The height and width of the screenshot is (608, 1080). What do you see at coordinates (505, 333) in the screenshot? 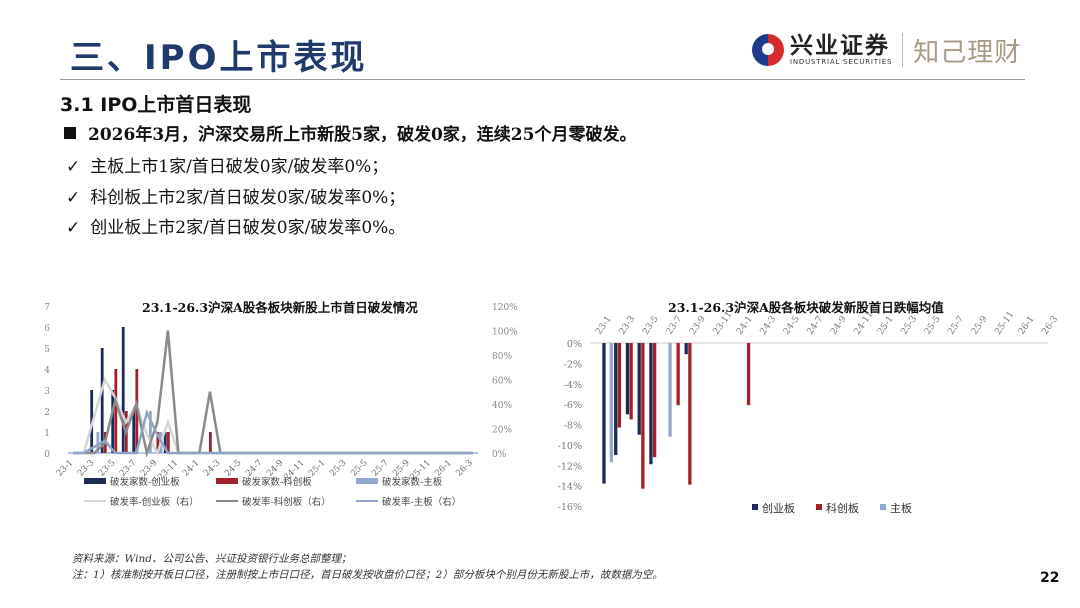
I see `y-right-tick-label: 100%` at bounding box center [505, 333].